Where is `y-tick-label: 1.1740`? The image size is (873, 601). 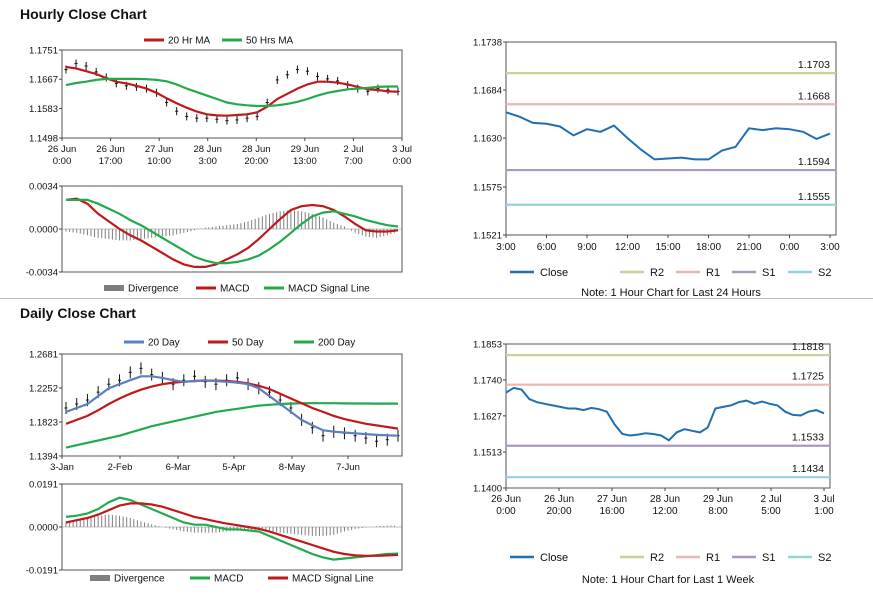
y-tick-label: 1.1740 is located at coordinates (487, 380).